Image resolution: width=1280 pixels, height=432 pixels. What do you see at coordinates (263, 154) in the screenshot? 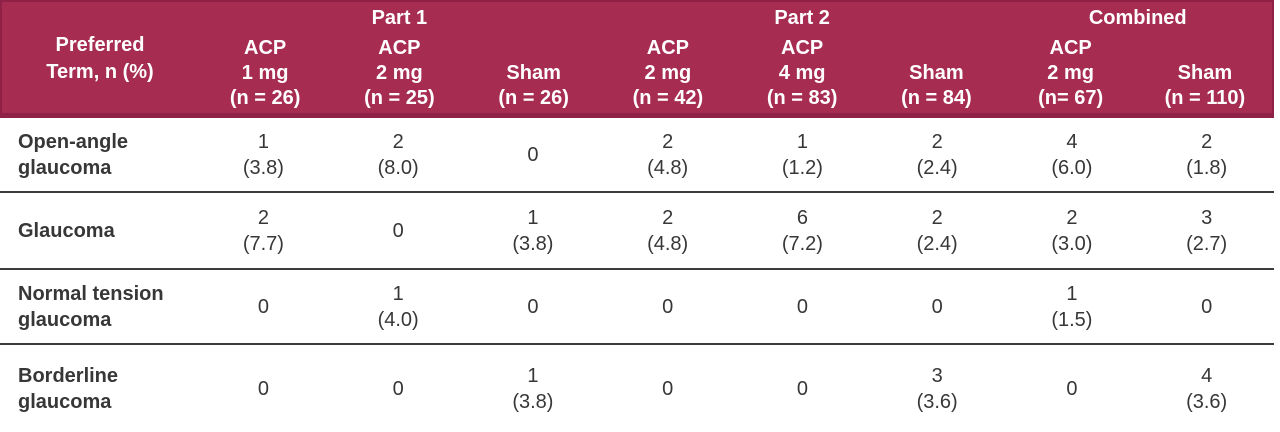
I see `table-cell: 1 (3.8)` at bounding box center [263, 154].